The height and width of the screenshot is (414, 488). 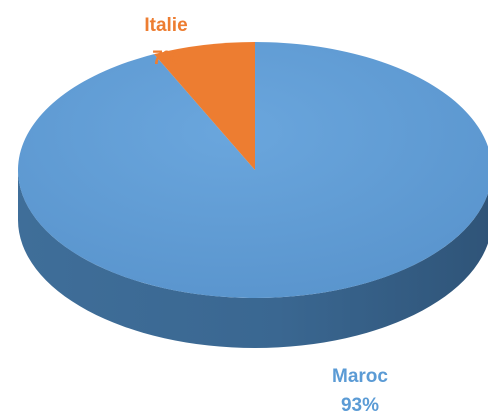 What do you see at coordinates (165, 25) in the screenshot?
I see `slice-label-italie-name: Italie` at bounding box center [165, 25].